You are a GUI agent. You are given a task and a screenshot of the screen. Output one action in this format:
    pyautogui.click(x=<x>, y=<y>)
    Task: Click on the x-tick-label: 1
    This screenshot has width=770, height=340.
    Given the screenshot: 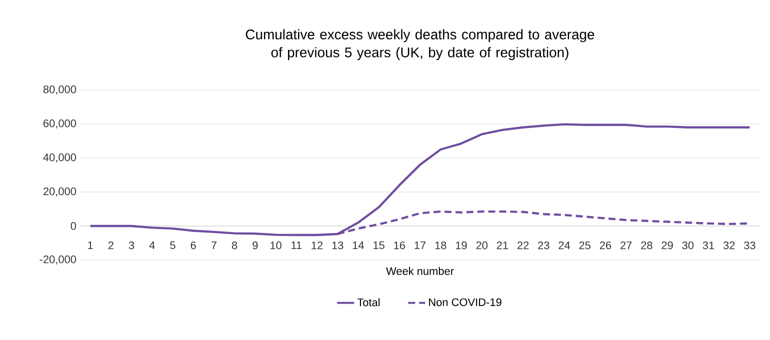 What is the action you would take?
    pyautogui.click(x=90, y=245)
    